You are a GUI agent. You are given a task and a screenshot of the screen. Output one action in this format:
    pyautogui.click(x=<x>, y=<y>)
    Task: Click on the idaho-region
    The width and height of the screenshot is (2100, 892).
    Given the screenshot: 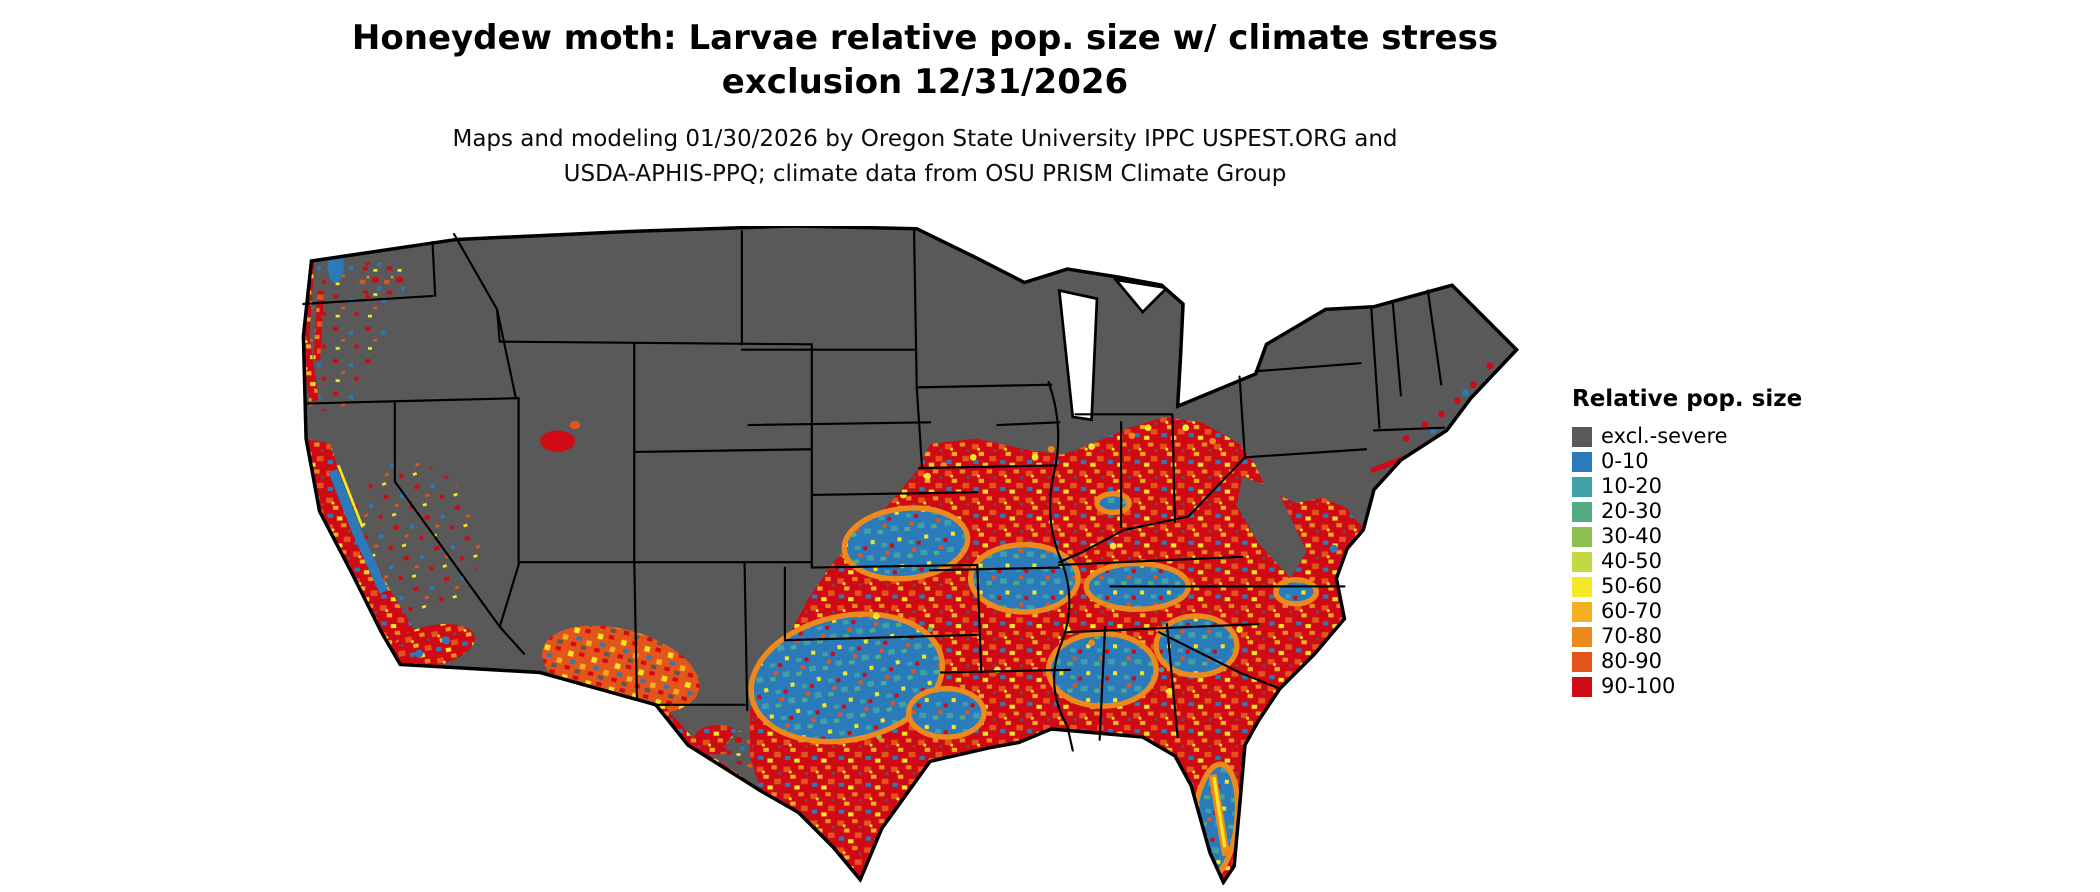 What is the action you would take?
    pyautogui.click(x=560, y=436)
    